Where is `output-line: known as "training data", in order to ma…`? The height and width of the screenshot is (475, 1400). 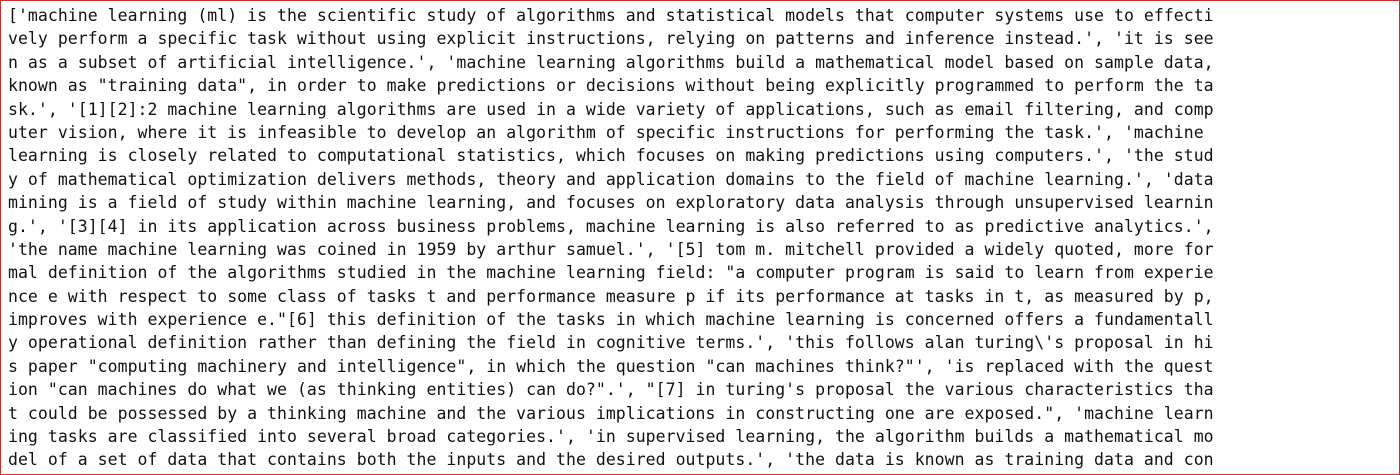 output-line: known as "training data", in order to ma… is located at coordinates (611, 86).